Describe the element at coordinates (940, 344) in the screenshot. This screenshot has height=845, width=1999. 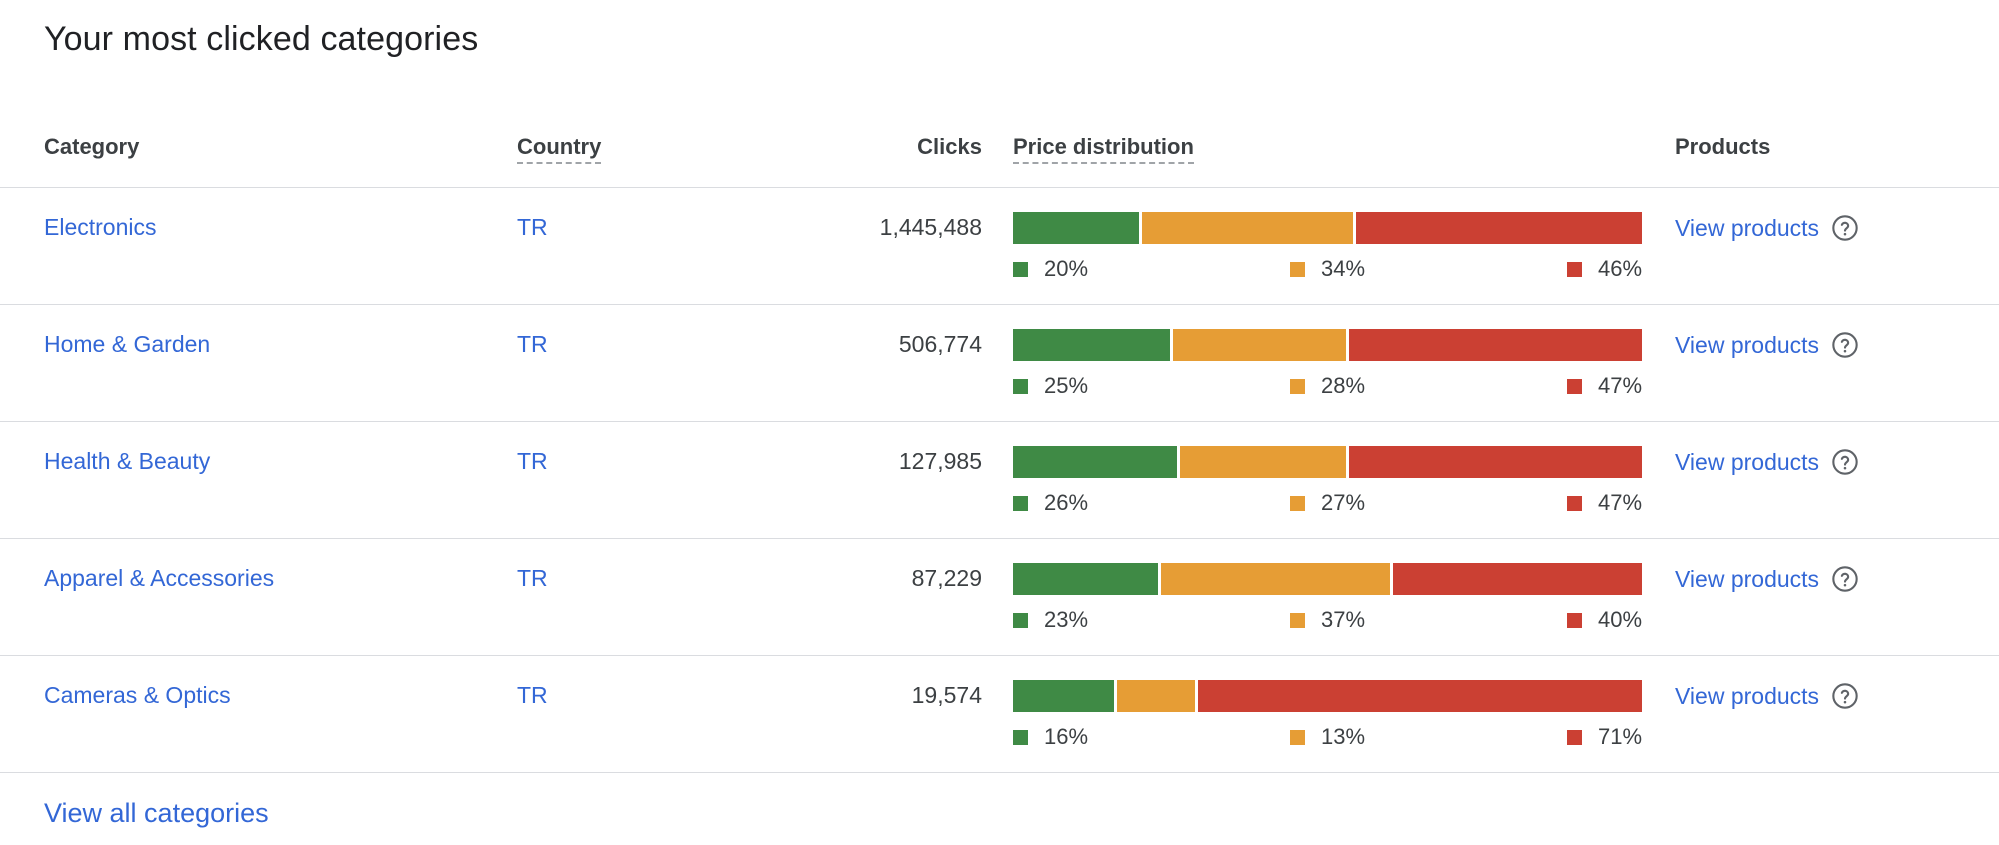
I see `clicks-value: 506,774` at that location.